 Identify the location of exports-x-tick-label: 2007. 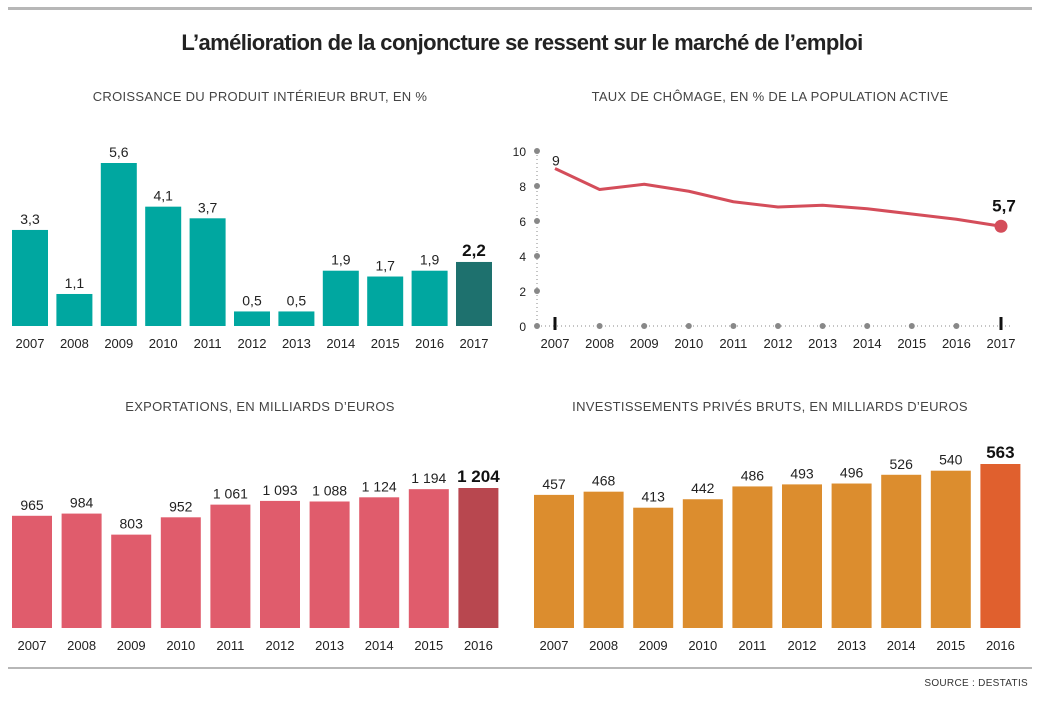
(32, 645).